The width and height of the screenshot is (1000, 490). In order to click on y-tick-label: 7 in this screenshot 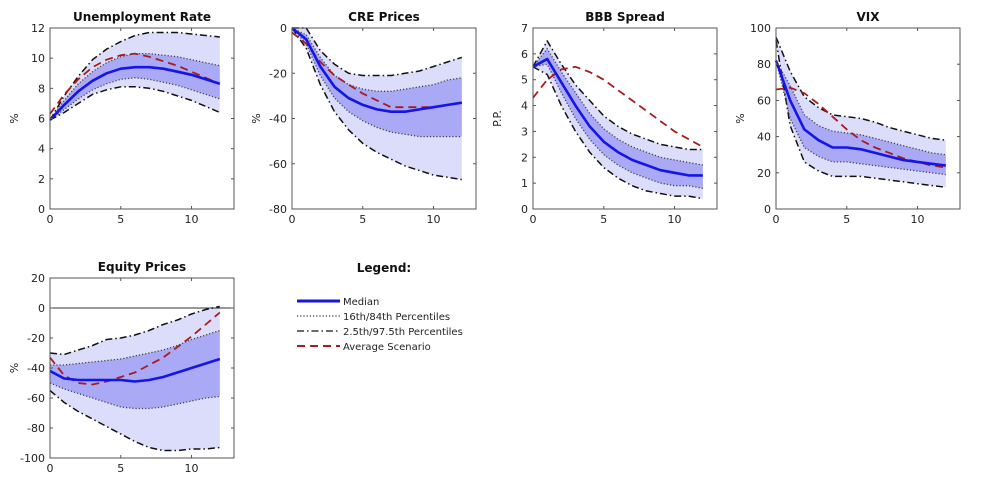, I will do `click(524, 28)`.